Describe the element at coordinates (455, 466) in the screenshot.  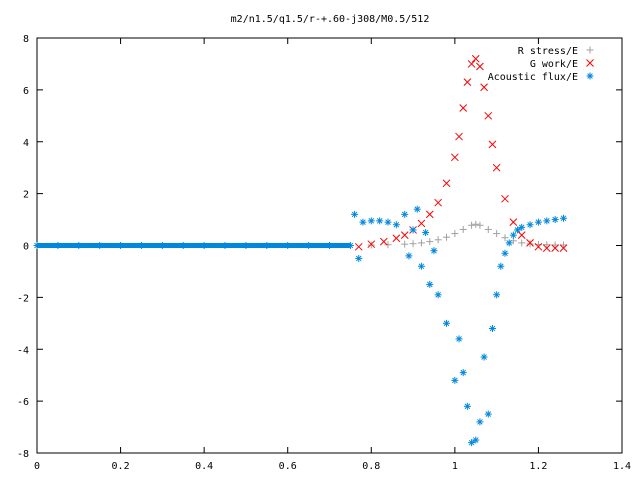
I see `x-tick-label: 1` at that location.